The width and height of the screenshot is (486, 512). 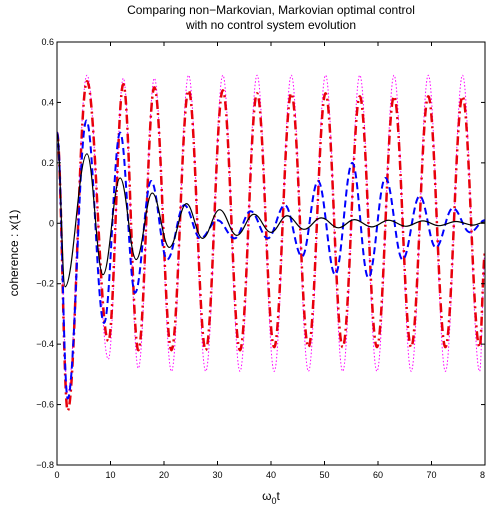 I want to click on y-tick-label: −0.2, so click(x=45, y=284).